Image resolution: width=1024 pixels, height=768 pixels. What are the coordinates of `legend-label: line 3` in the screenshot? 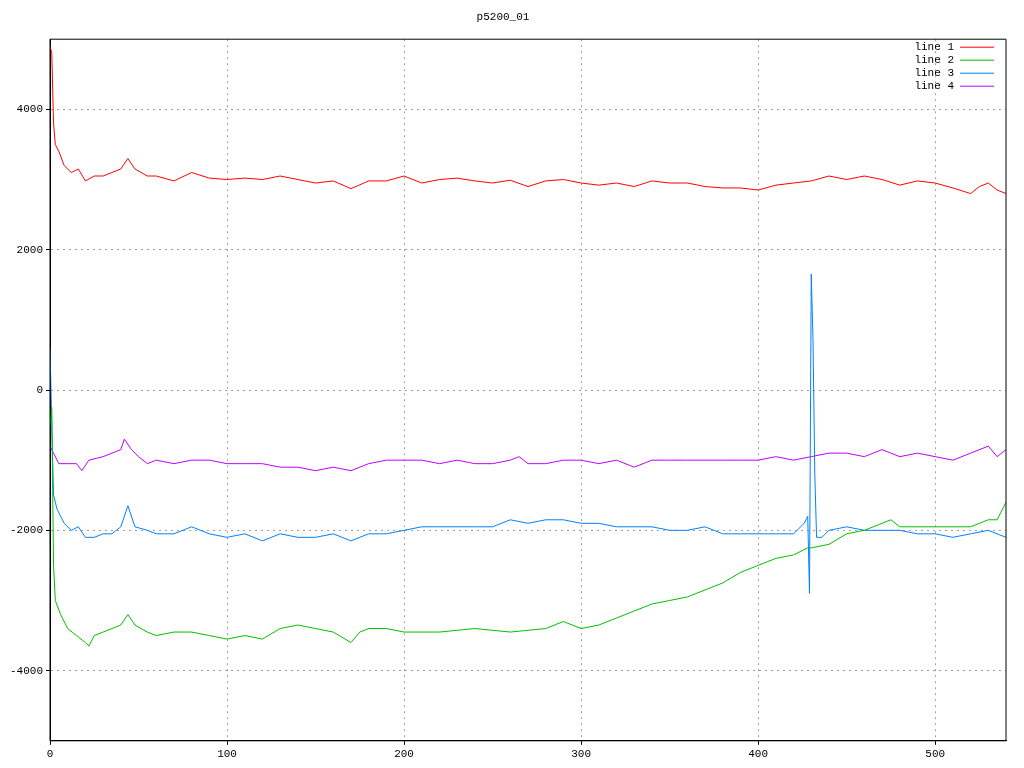 It's located at (934, 73).